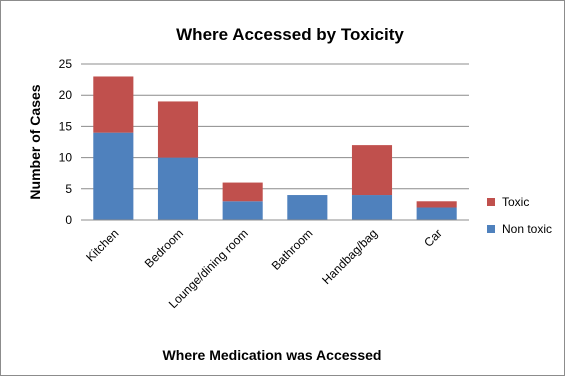  I want to click on y-tick-label: 15, so click(66, 126).